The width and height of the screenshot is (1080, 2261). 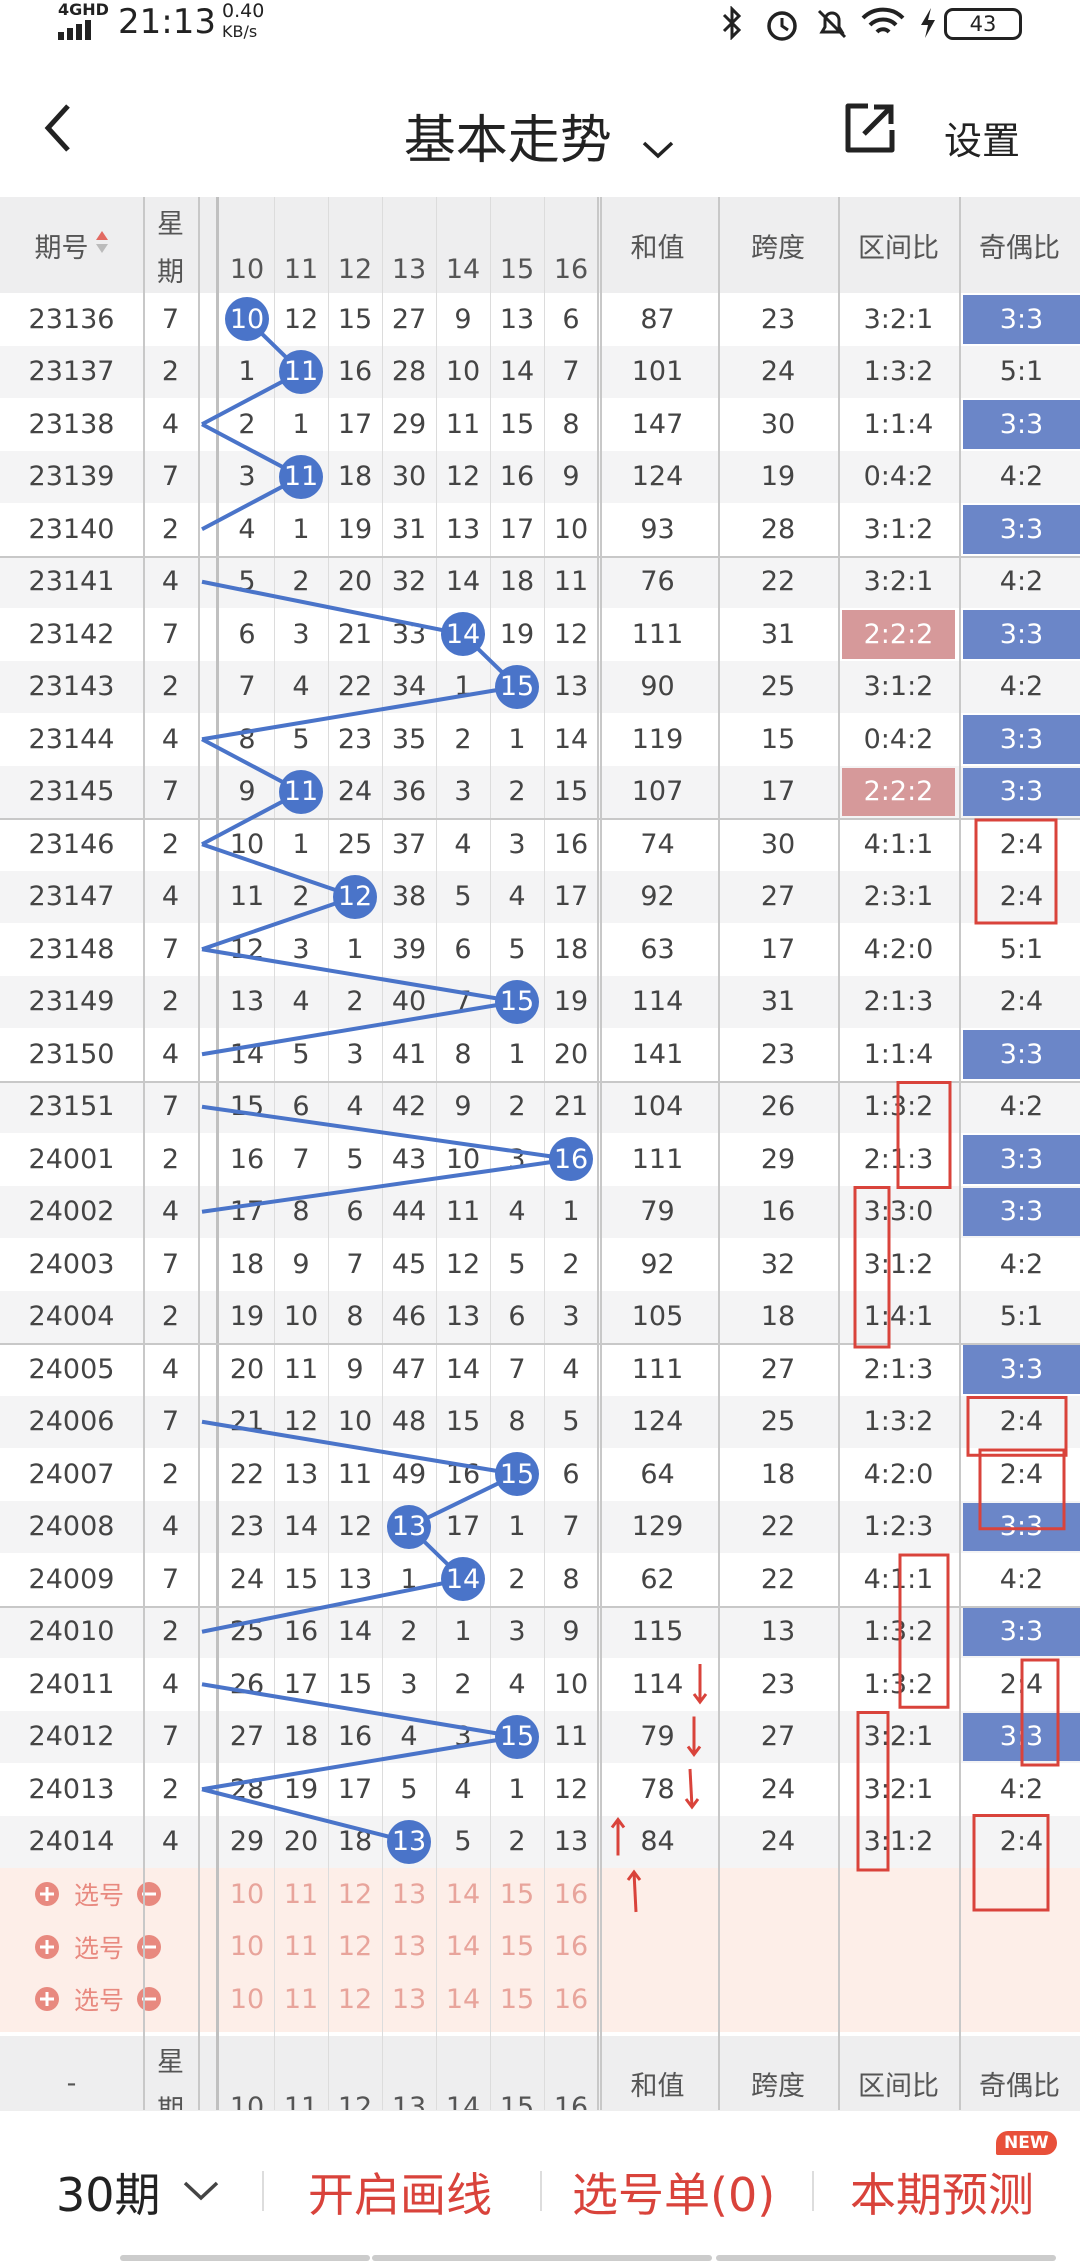 What do you see at coordinates (247, 634) in the screenshot?
I see `miss-count: 6` at bounding box center [247, 634].